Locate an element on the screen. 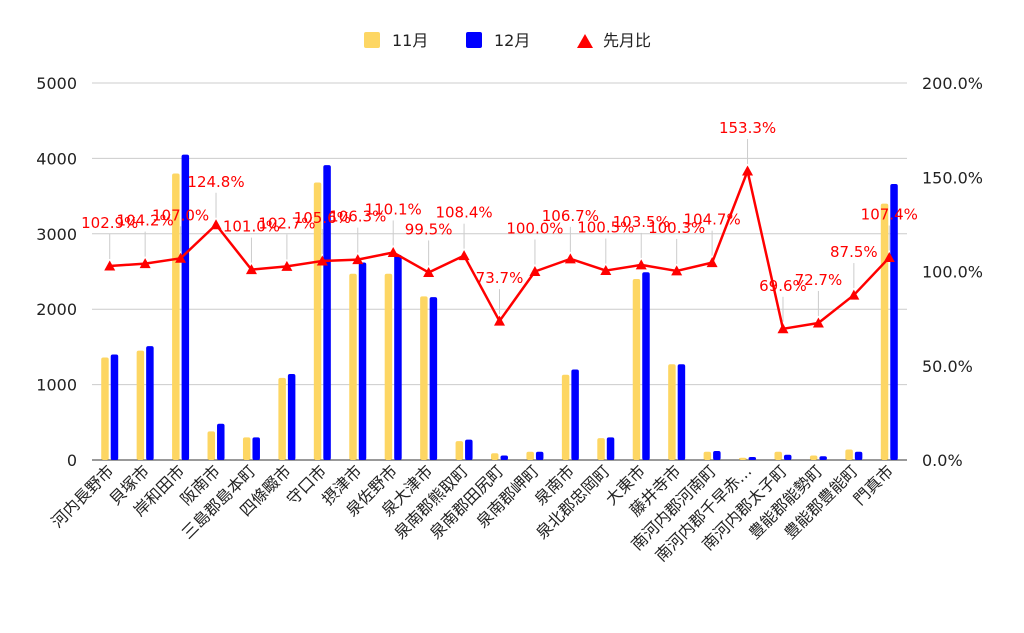 The width and height of the screenshot is (1024, 633). ratio-data-label: 106.7% is located at coordinates (570, 216).